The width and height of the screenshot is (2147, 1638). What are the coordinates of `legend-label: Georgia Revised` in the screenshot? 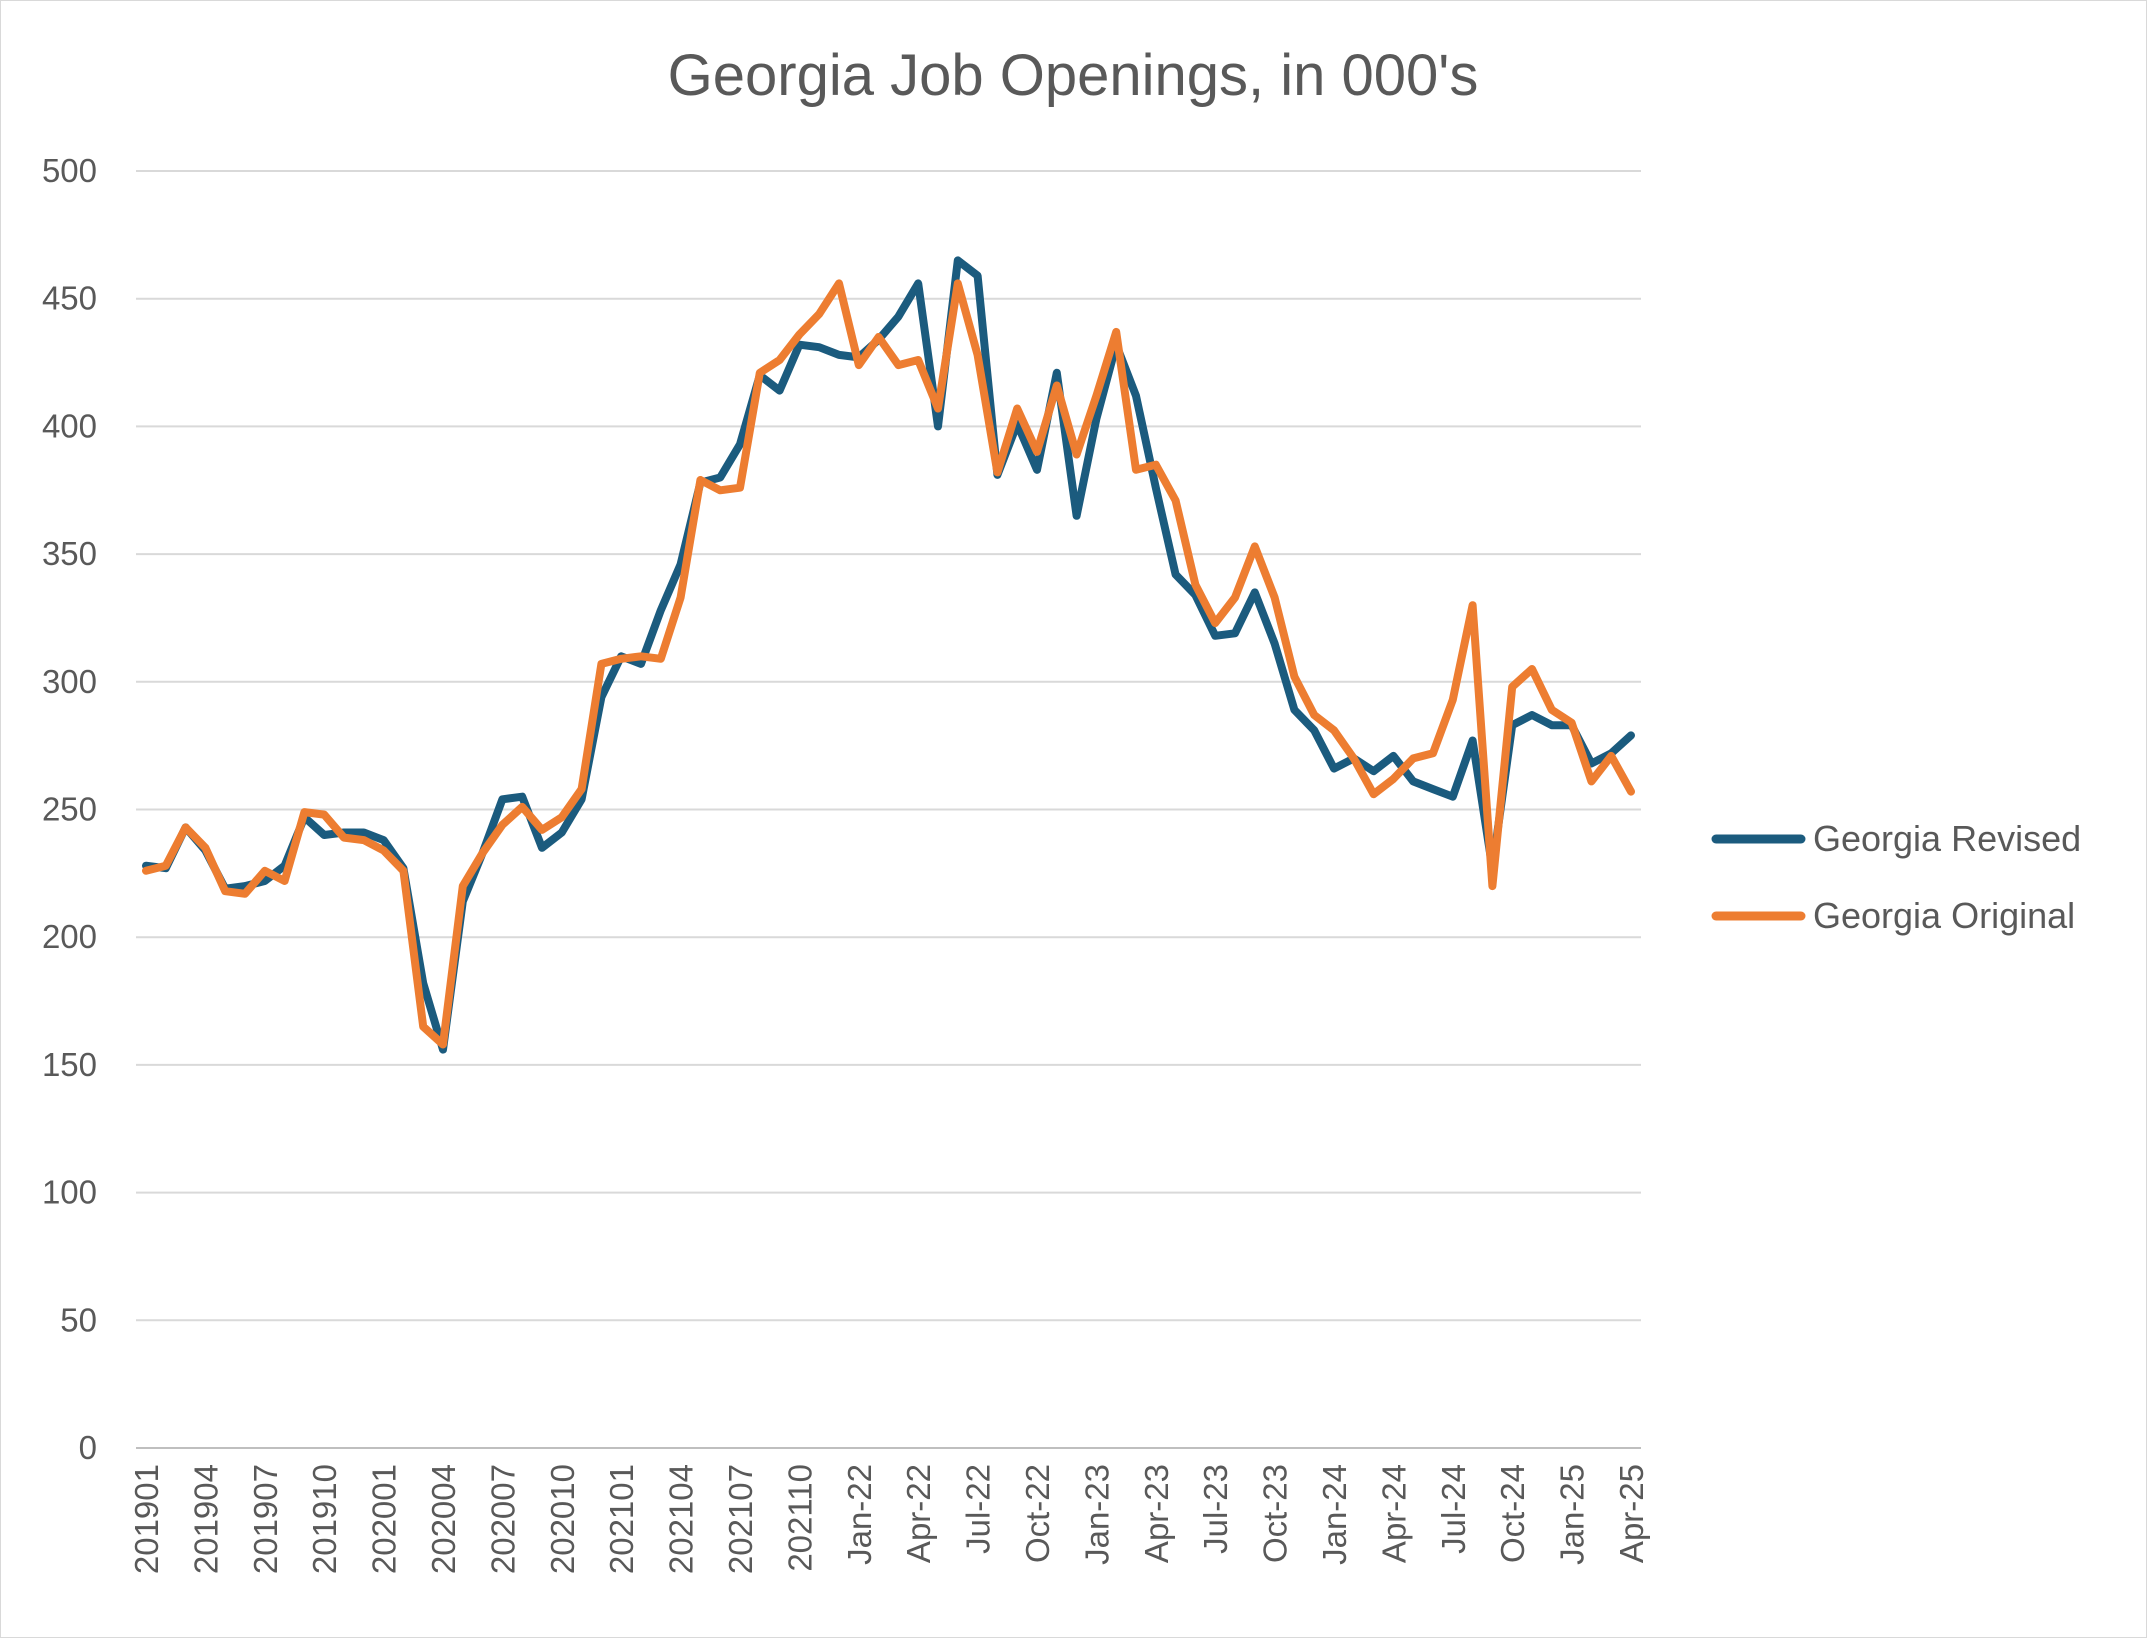 It's located at (1947, 838).